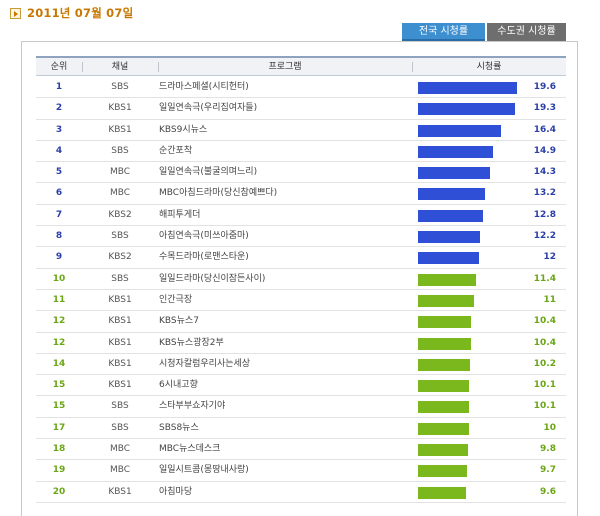  Describe the element at coordinates (204, 470) in the screenshot. I see `program-cell: 일일시트콤(몽땅내사랑)` at that location.